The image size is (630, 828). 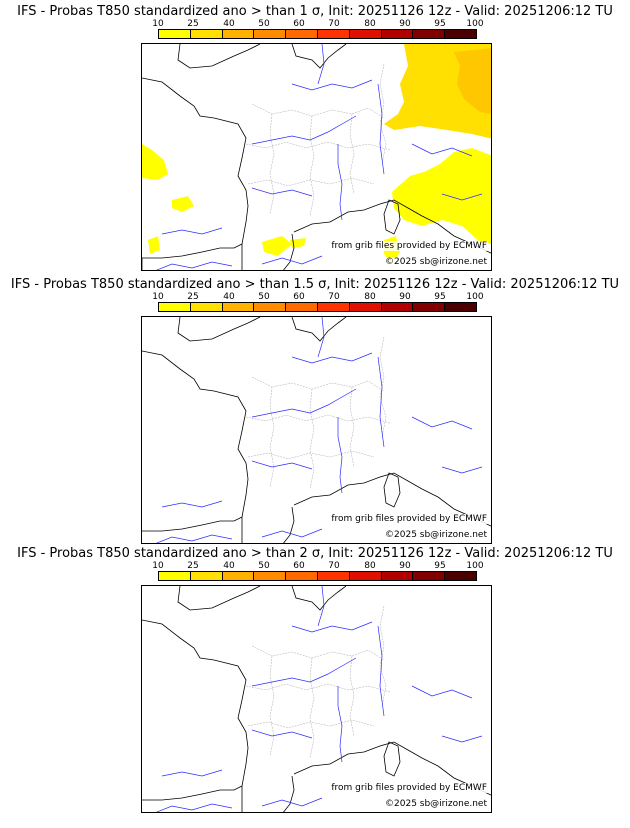 What do you see at coordinates (472, 81) in the screenshot?
I see `prob-zone-swiss-alps-germany-core` at bounding box center [472, 81].